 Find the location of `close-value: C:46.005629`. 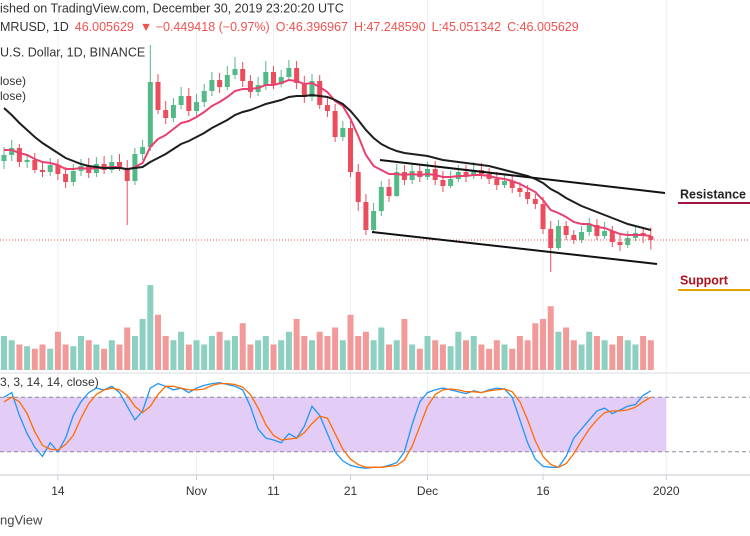

close-value: C:46.005629 is located at coordinates (543, 27).